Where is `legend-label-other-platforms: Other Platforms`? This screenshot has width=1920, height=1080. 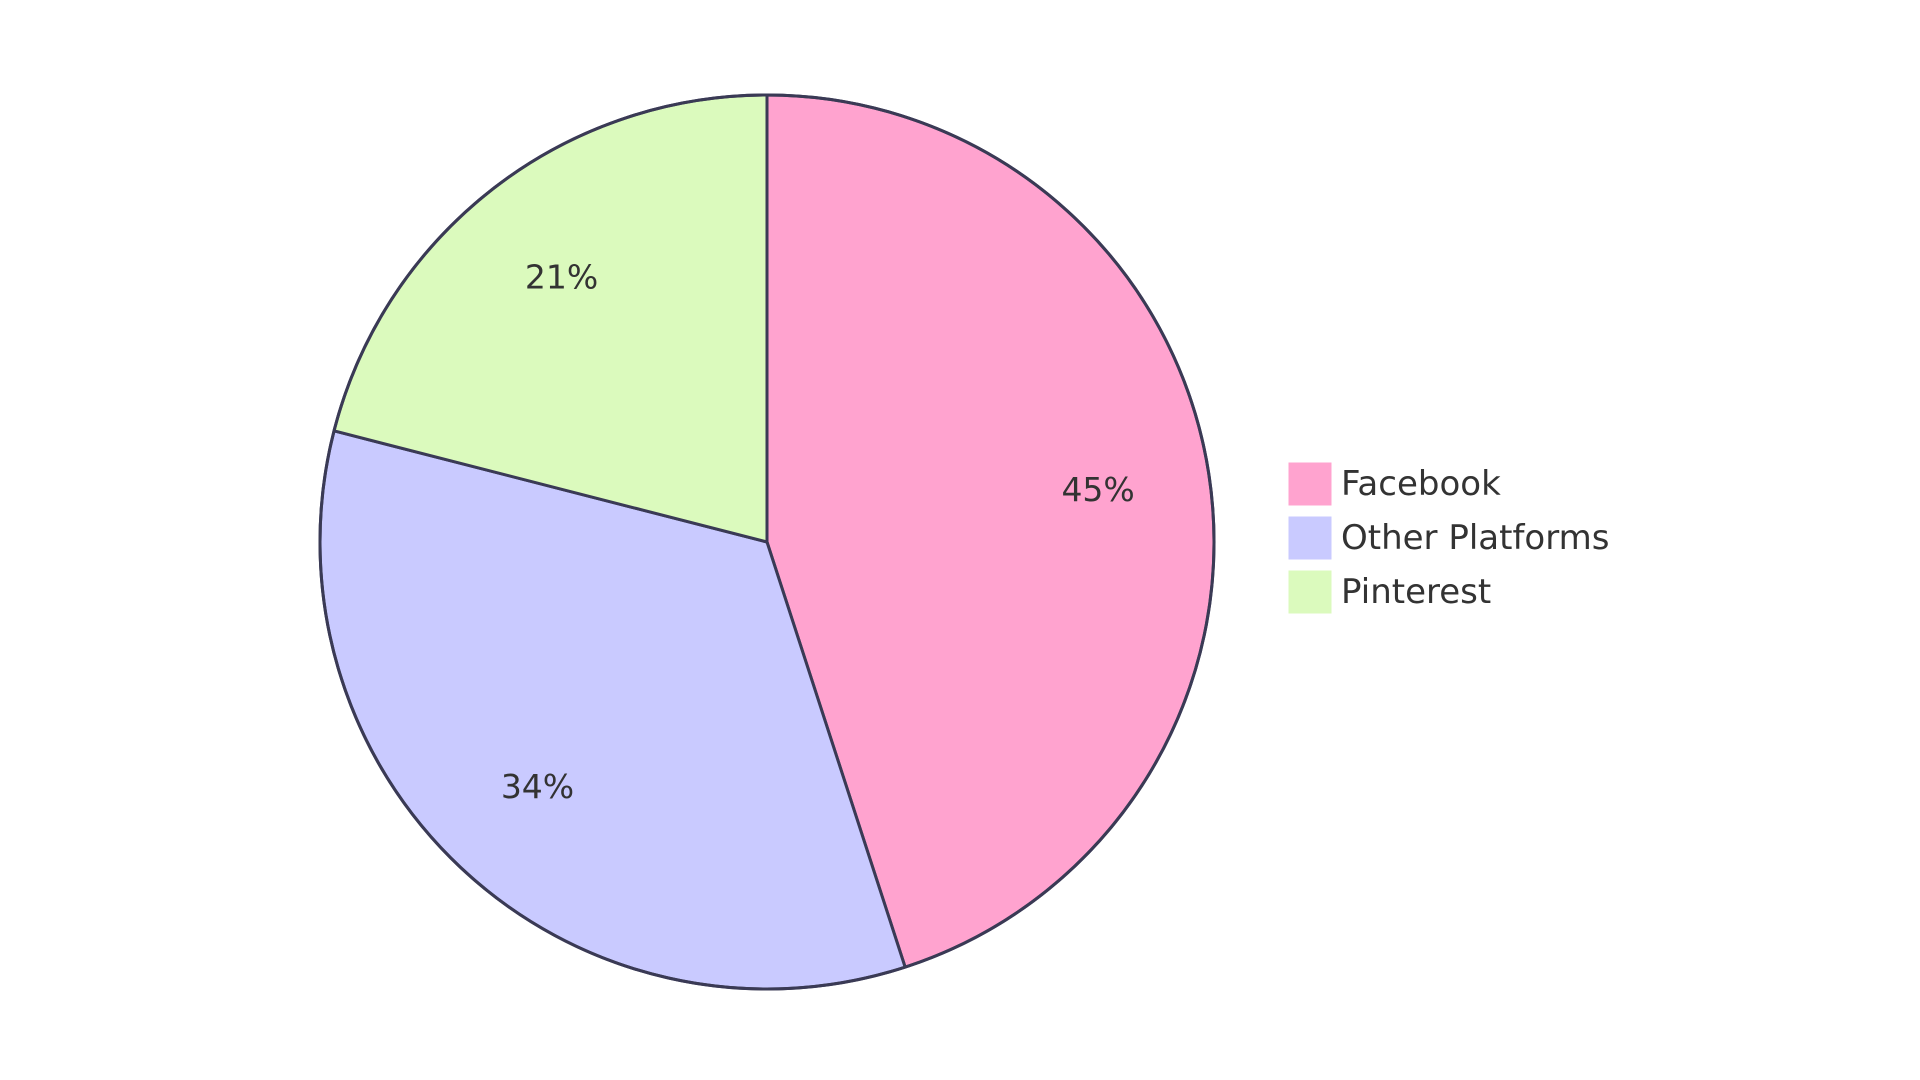 legend-label-other-platforms: Other Platforms is located at coordinates (1475, 538).